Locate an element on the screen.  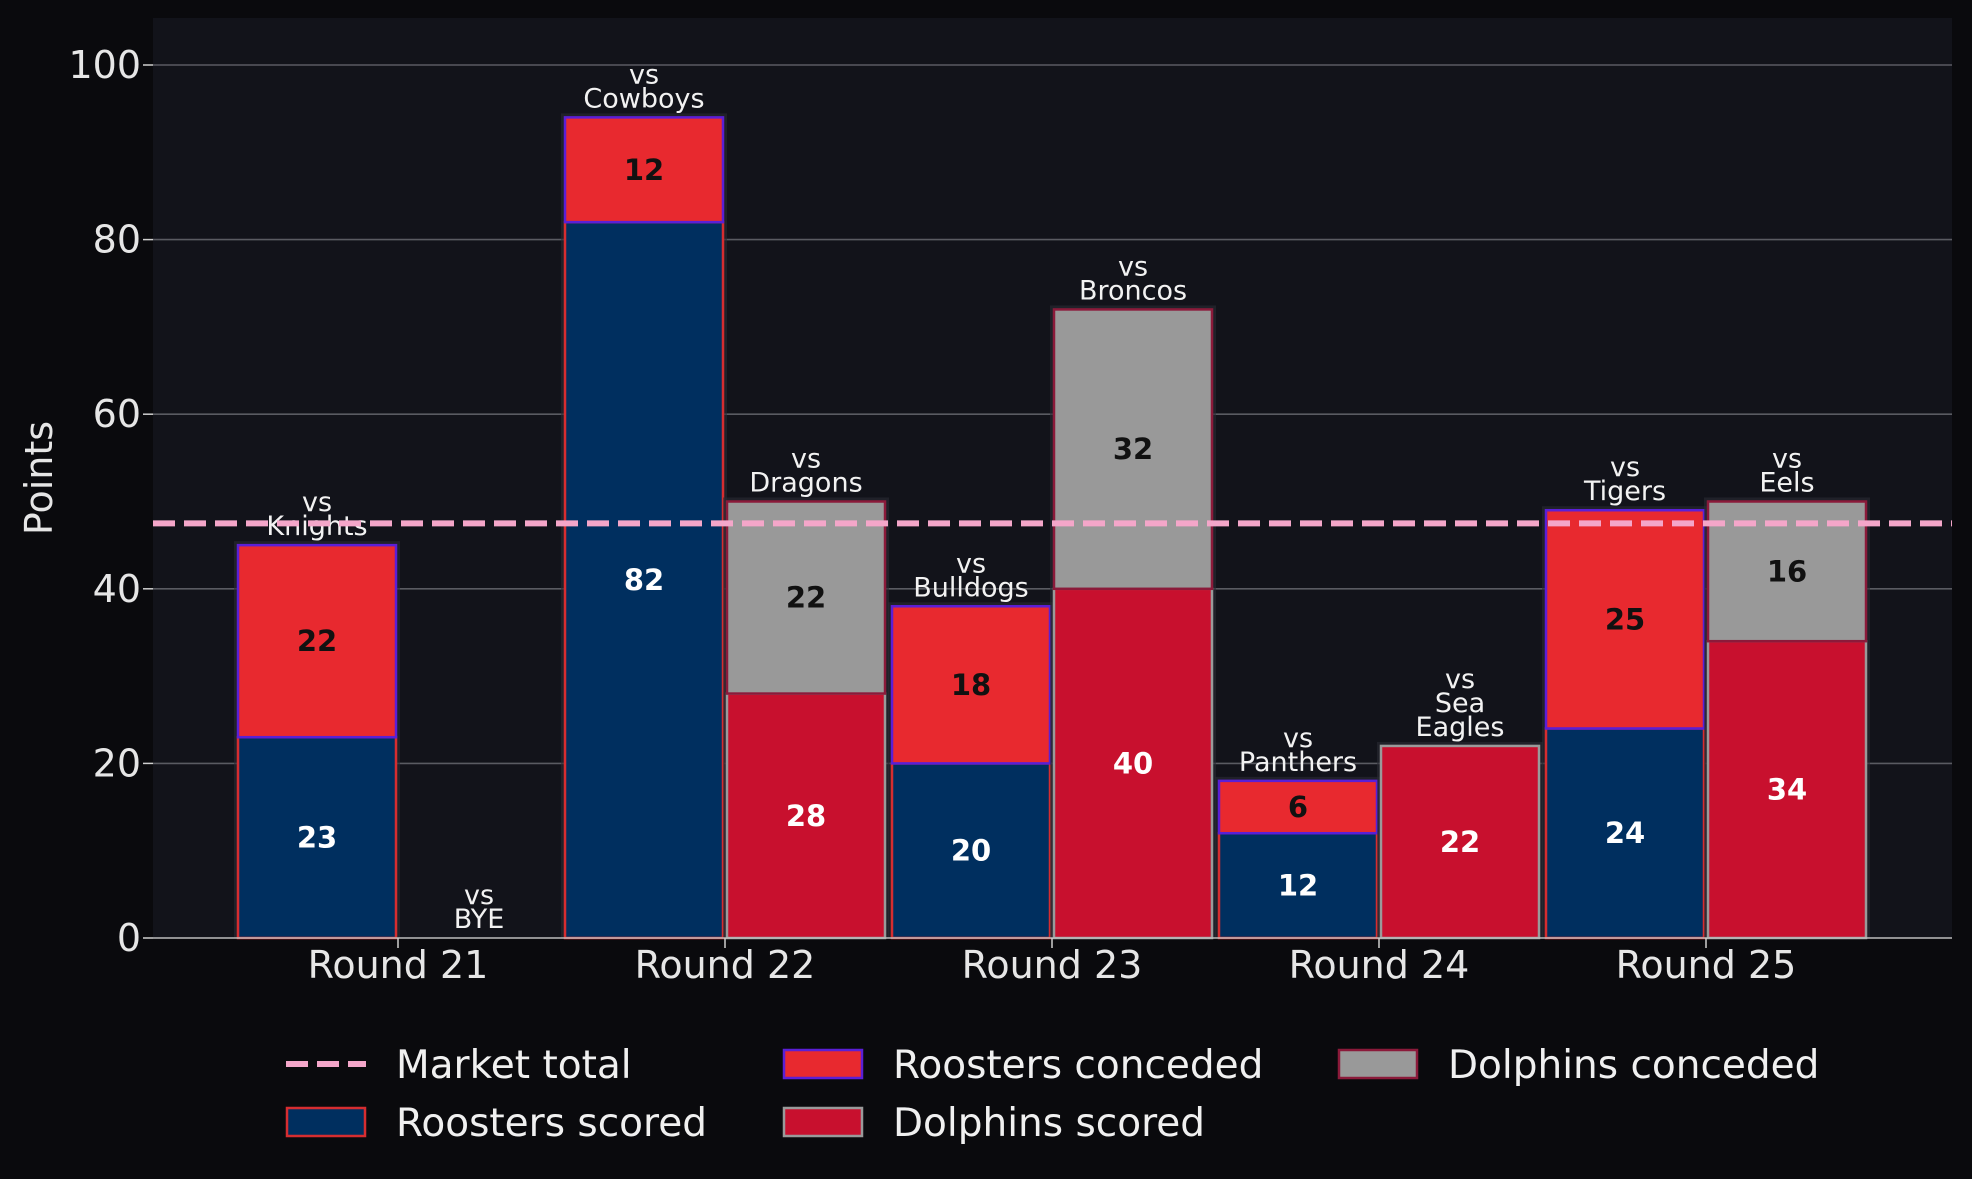
legend-dolphins-scored-swatch is located at coordinates (823, 1122).